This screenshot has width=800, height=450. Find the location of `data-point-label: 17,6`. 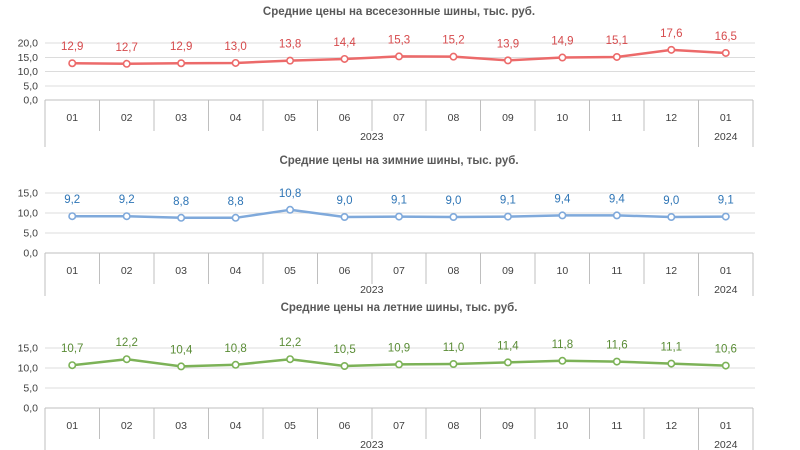

data-point-label: 17,6 is located at coordinates (671, 34).